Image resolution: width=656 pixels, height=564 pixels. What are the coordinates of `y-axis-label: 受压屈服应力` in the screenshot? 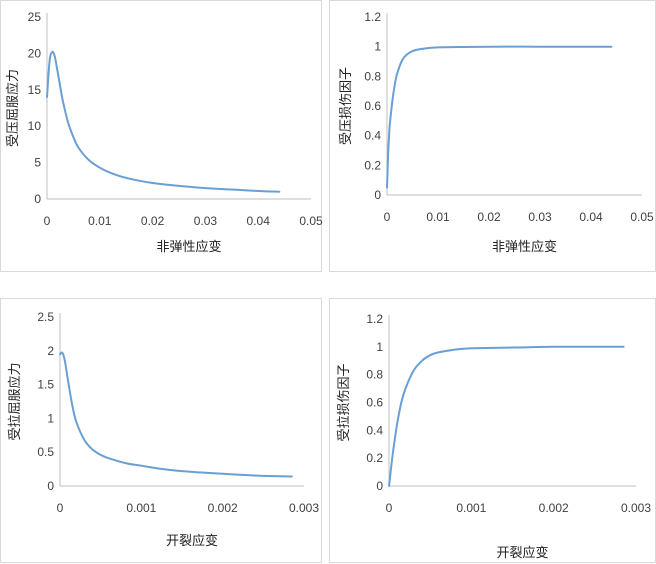 It's located at (13, 108).